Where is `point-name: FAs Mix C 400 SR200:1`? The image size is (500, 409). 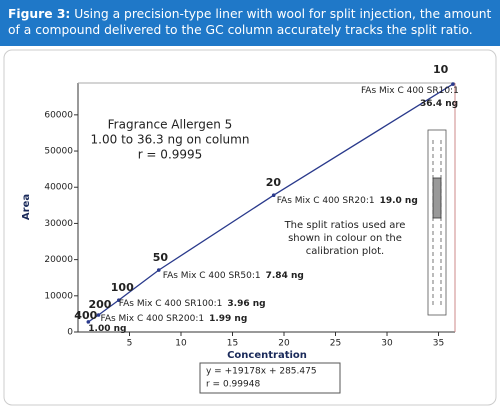 point-name: FAs Mix C 400 SR200:1 is located at coordinates (152, 318).